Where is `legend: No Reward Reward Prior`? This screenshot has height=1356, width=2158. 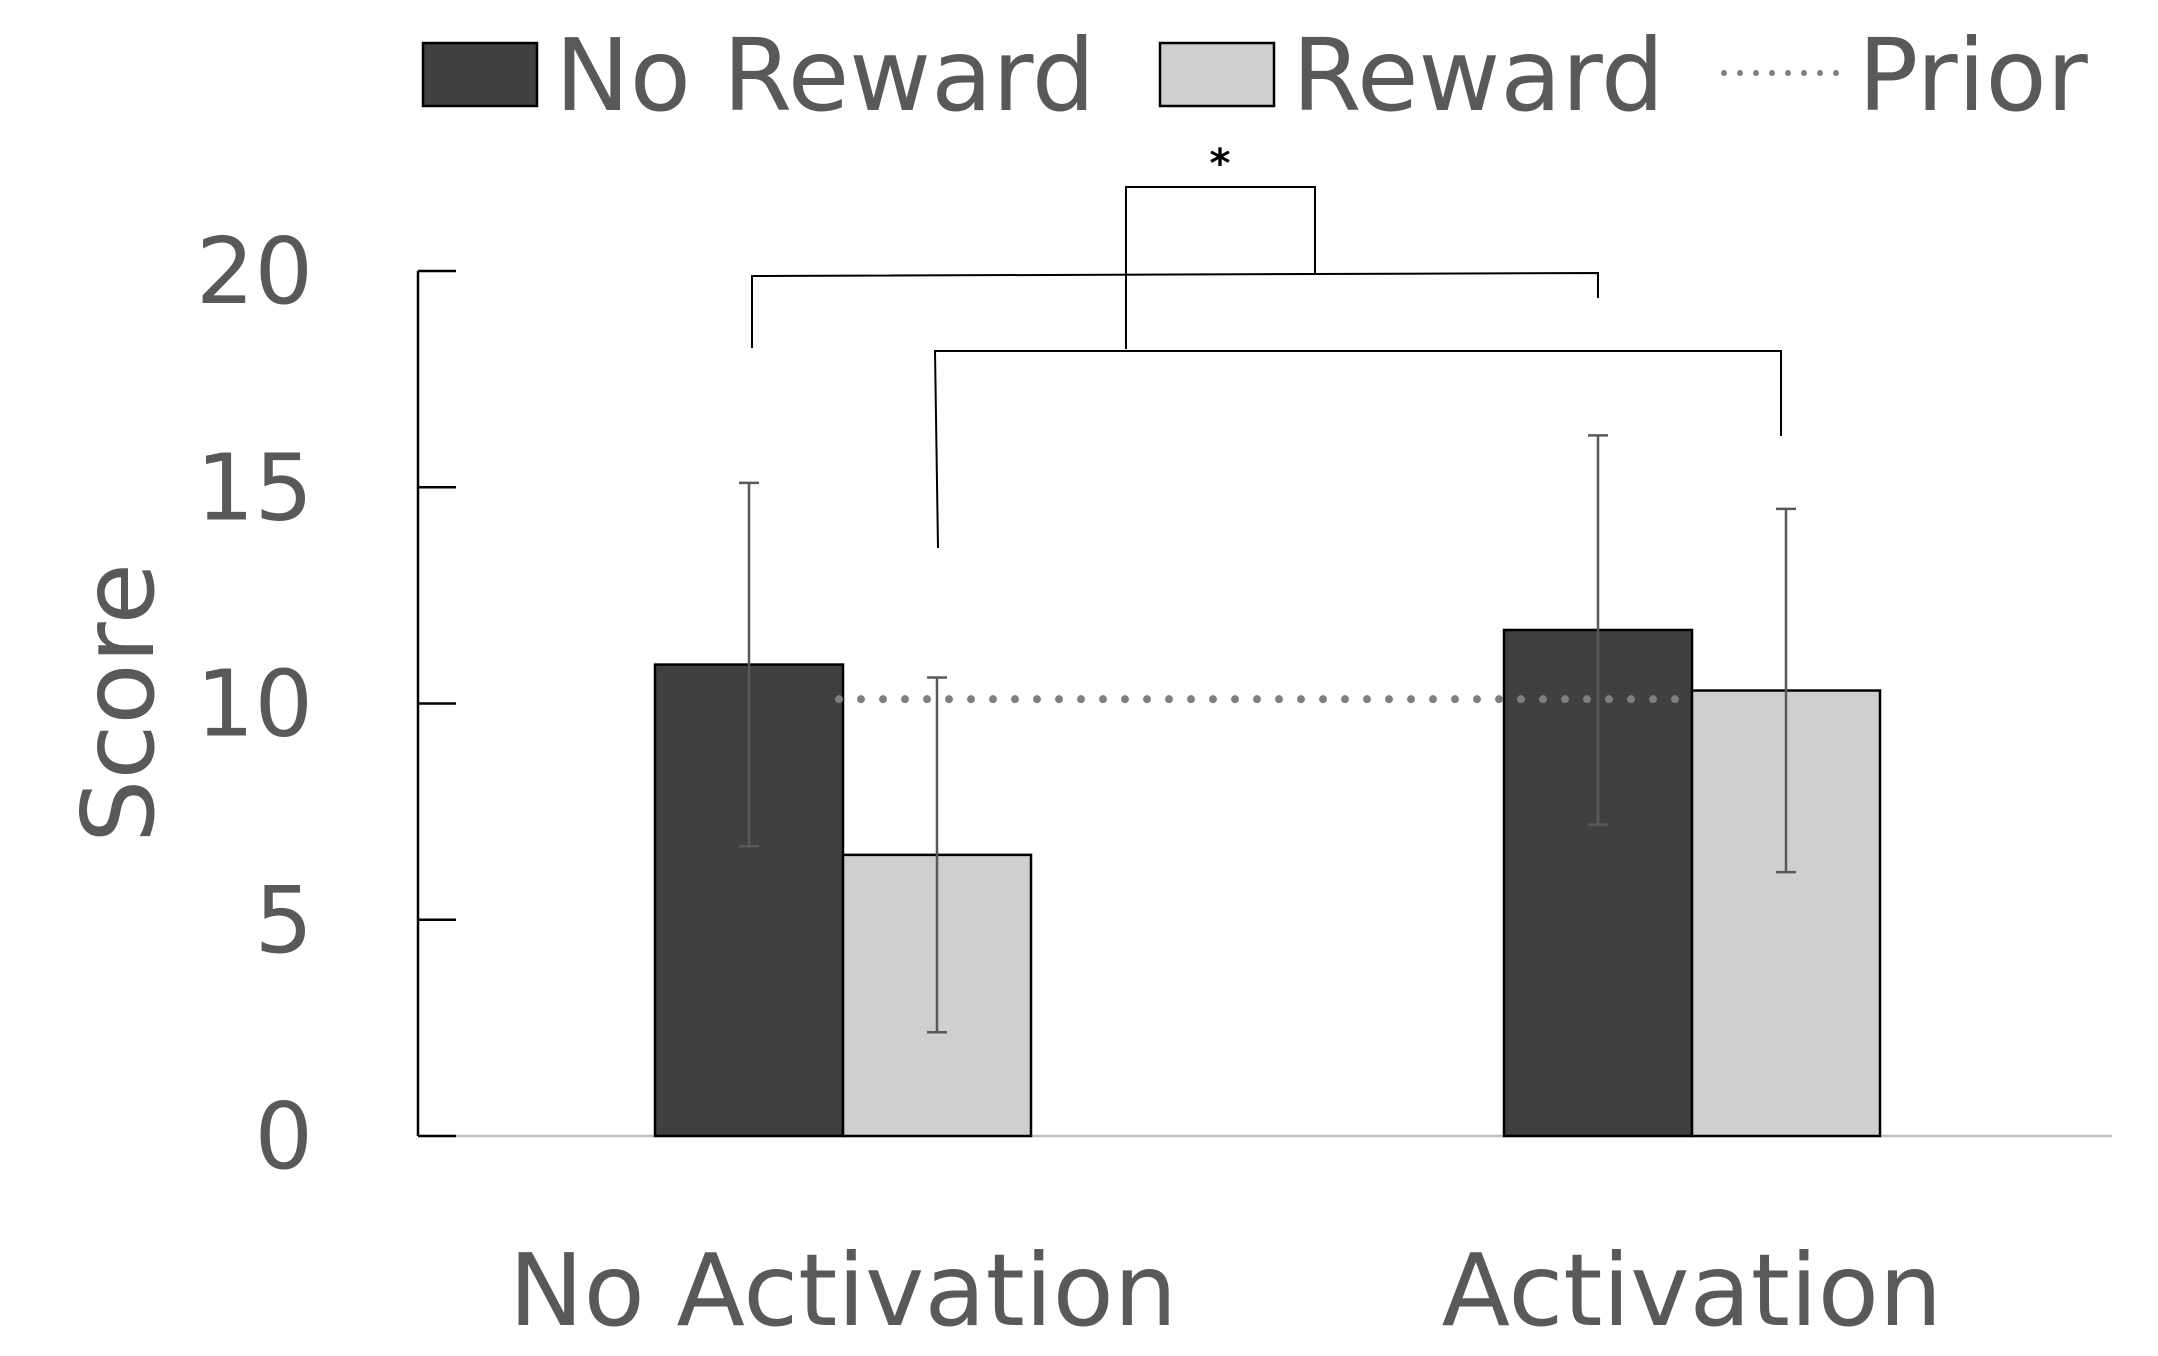 legend: No Reward Reward Prior is located at coordinates (1255, 75).